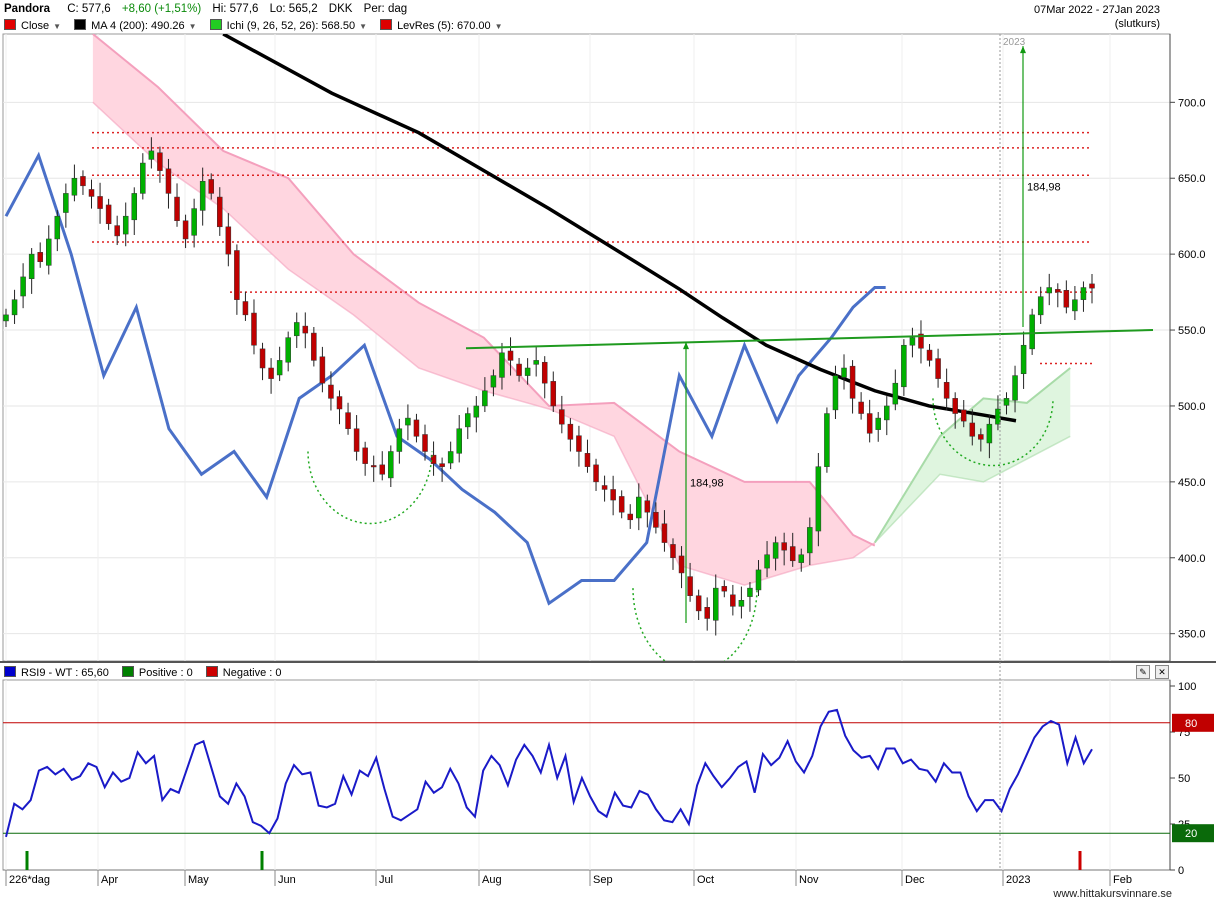 The width and height of the screenshot is (1216, 902). Describe the element at coordinates (262, 860) in the screenshot. I see `signal-bar` at that location.